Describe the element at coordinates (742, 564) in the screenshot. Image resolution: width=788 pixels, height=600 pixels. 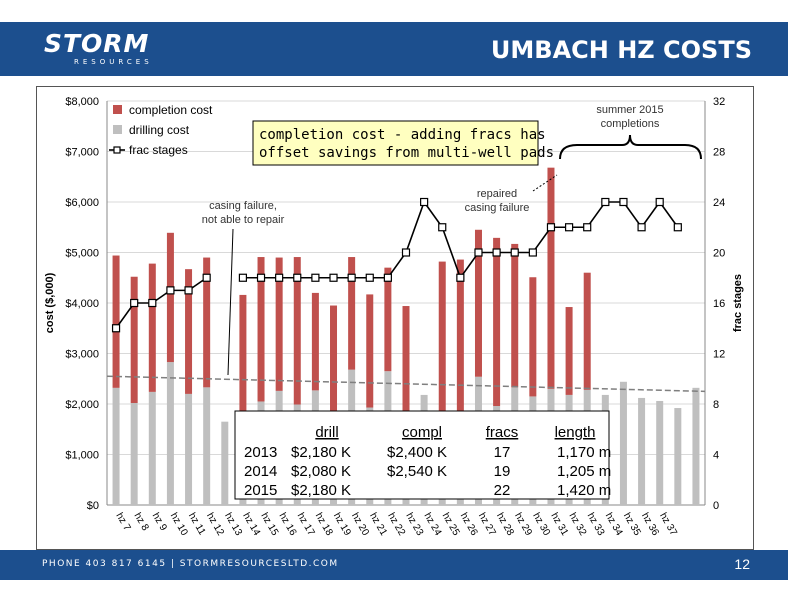
I see `page-number: 12` at that location.